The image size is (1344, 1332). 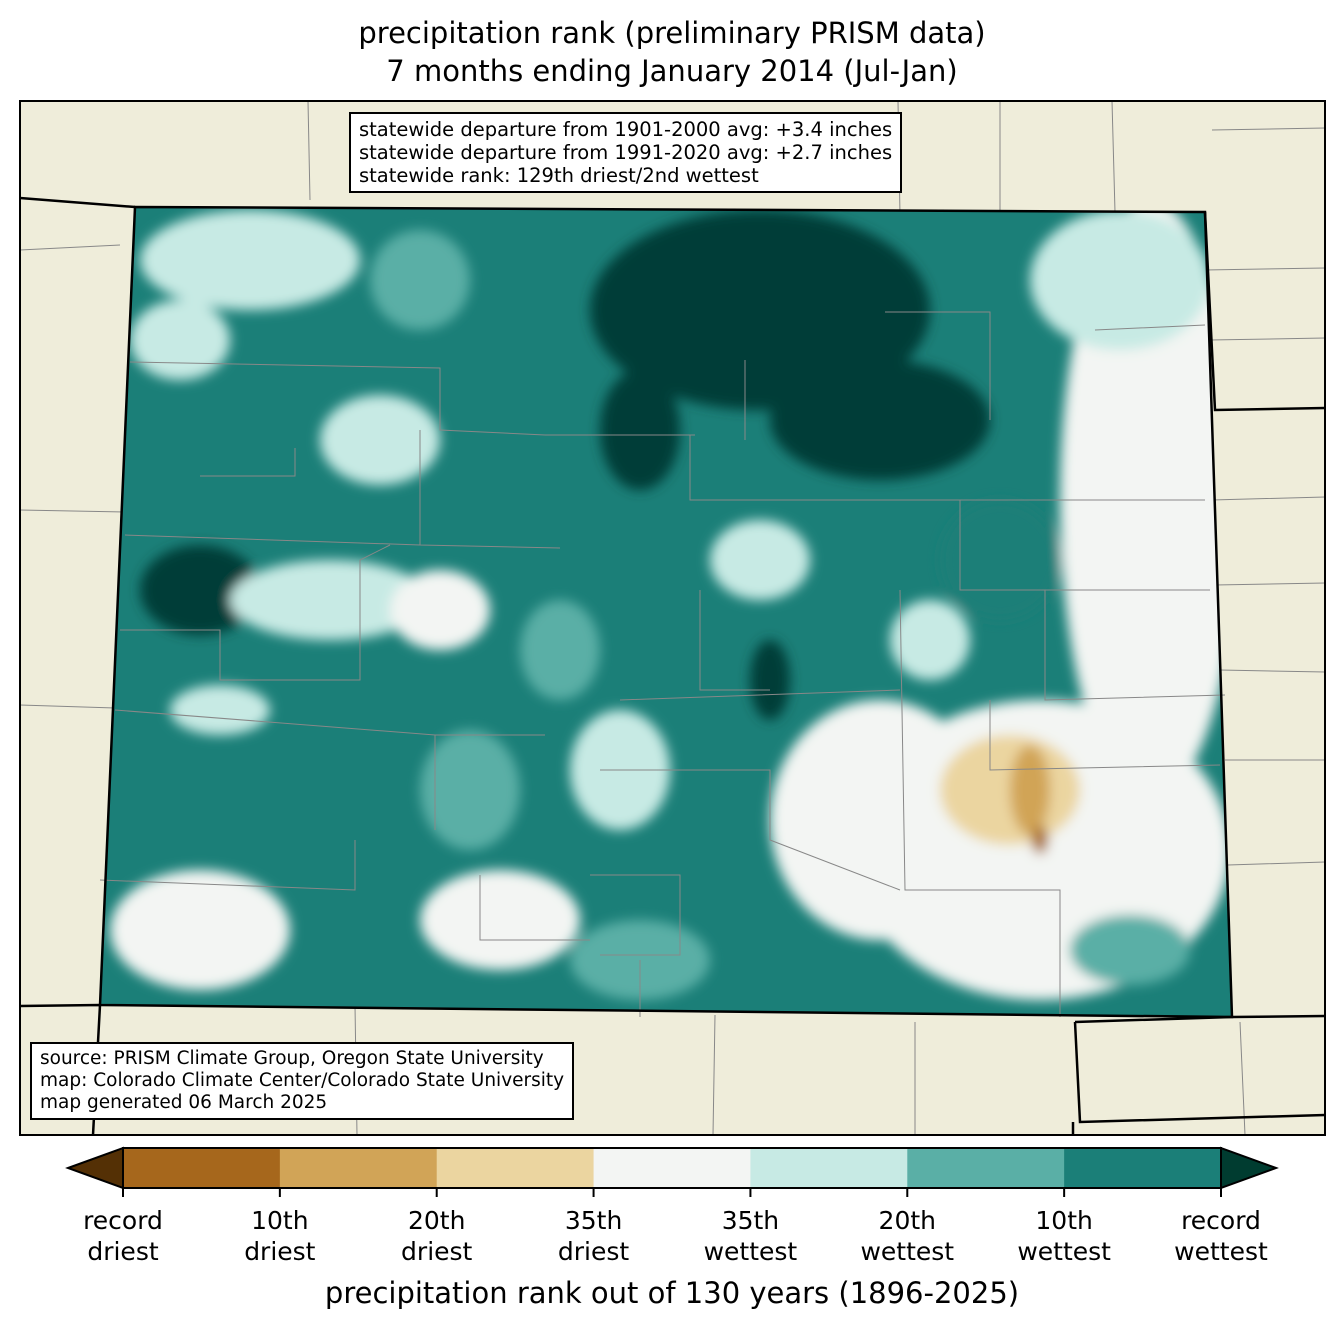 I want to click on source-line-3: map generated 06 March 2025, so click(x=184, y=1102).